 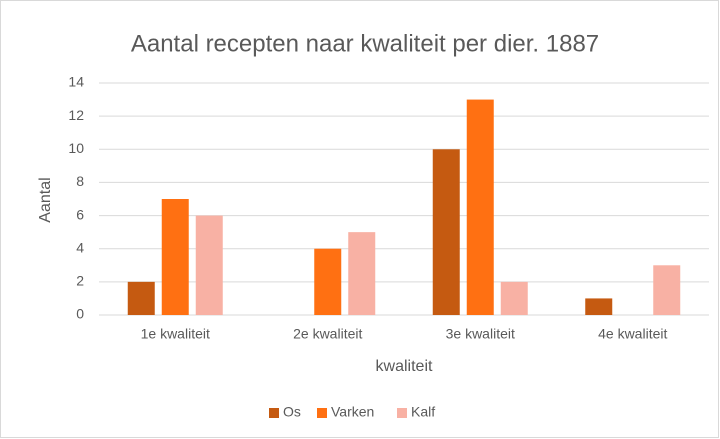 What do you see at coordinates (76, 82) in the screenshot?
I see `y-tick-label: 14` at bounding box center [76, 82].